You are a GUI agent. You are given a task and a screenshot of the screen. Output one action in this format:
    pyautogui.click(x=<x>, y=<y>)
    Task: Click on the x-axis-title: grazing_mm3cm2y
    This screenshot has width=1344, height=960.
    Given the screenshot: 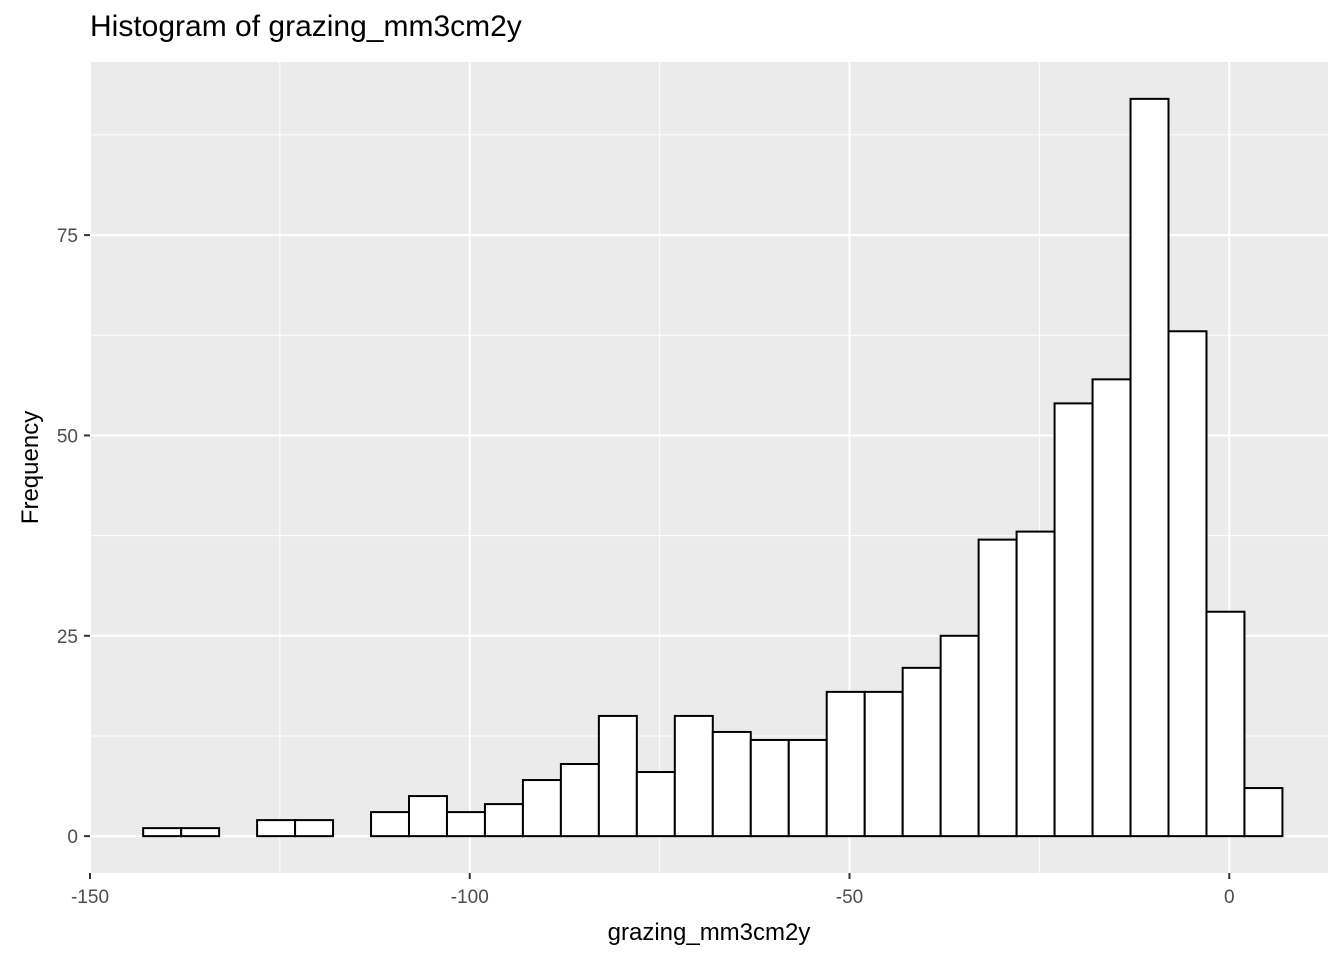 What is the action you would take?
    pyautogui.click(x=709, y=932)
    